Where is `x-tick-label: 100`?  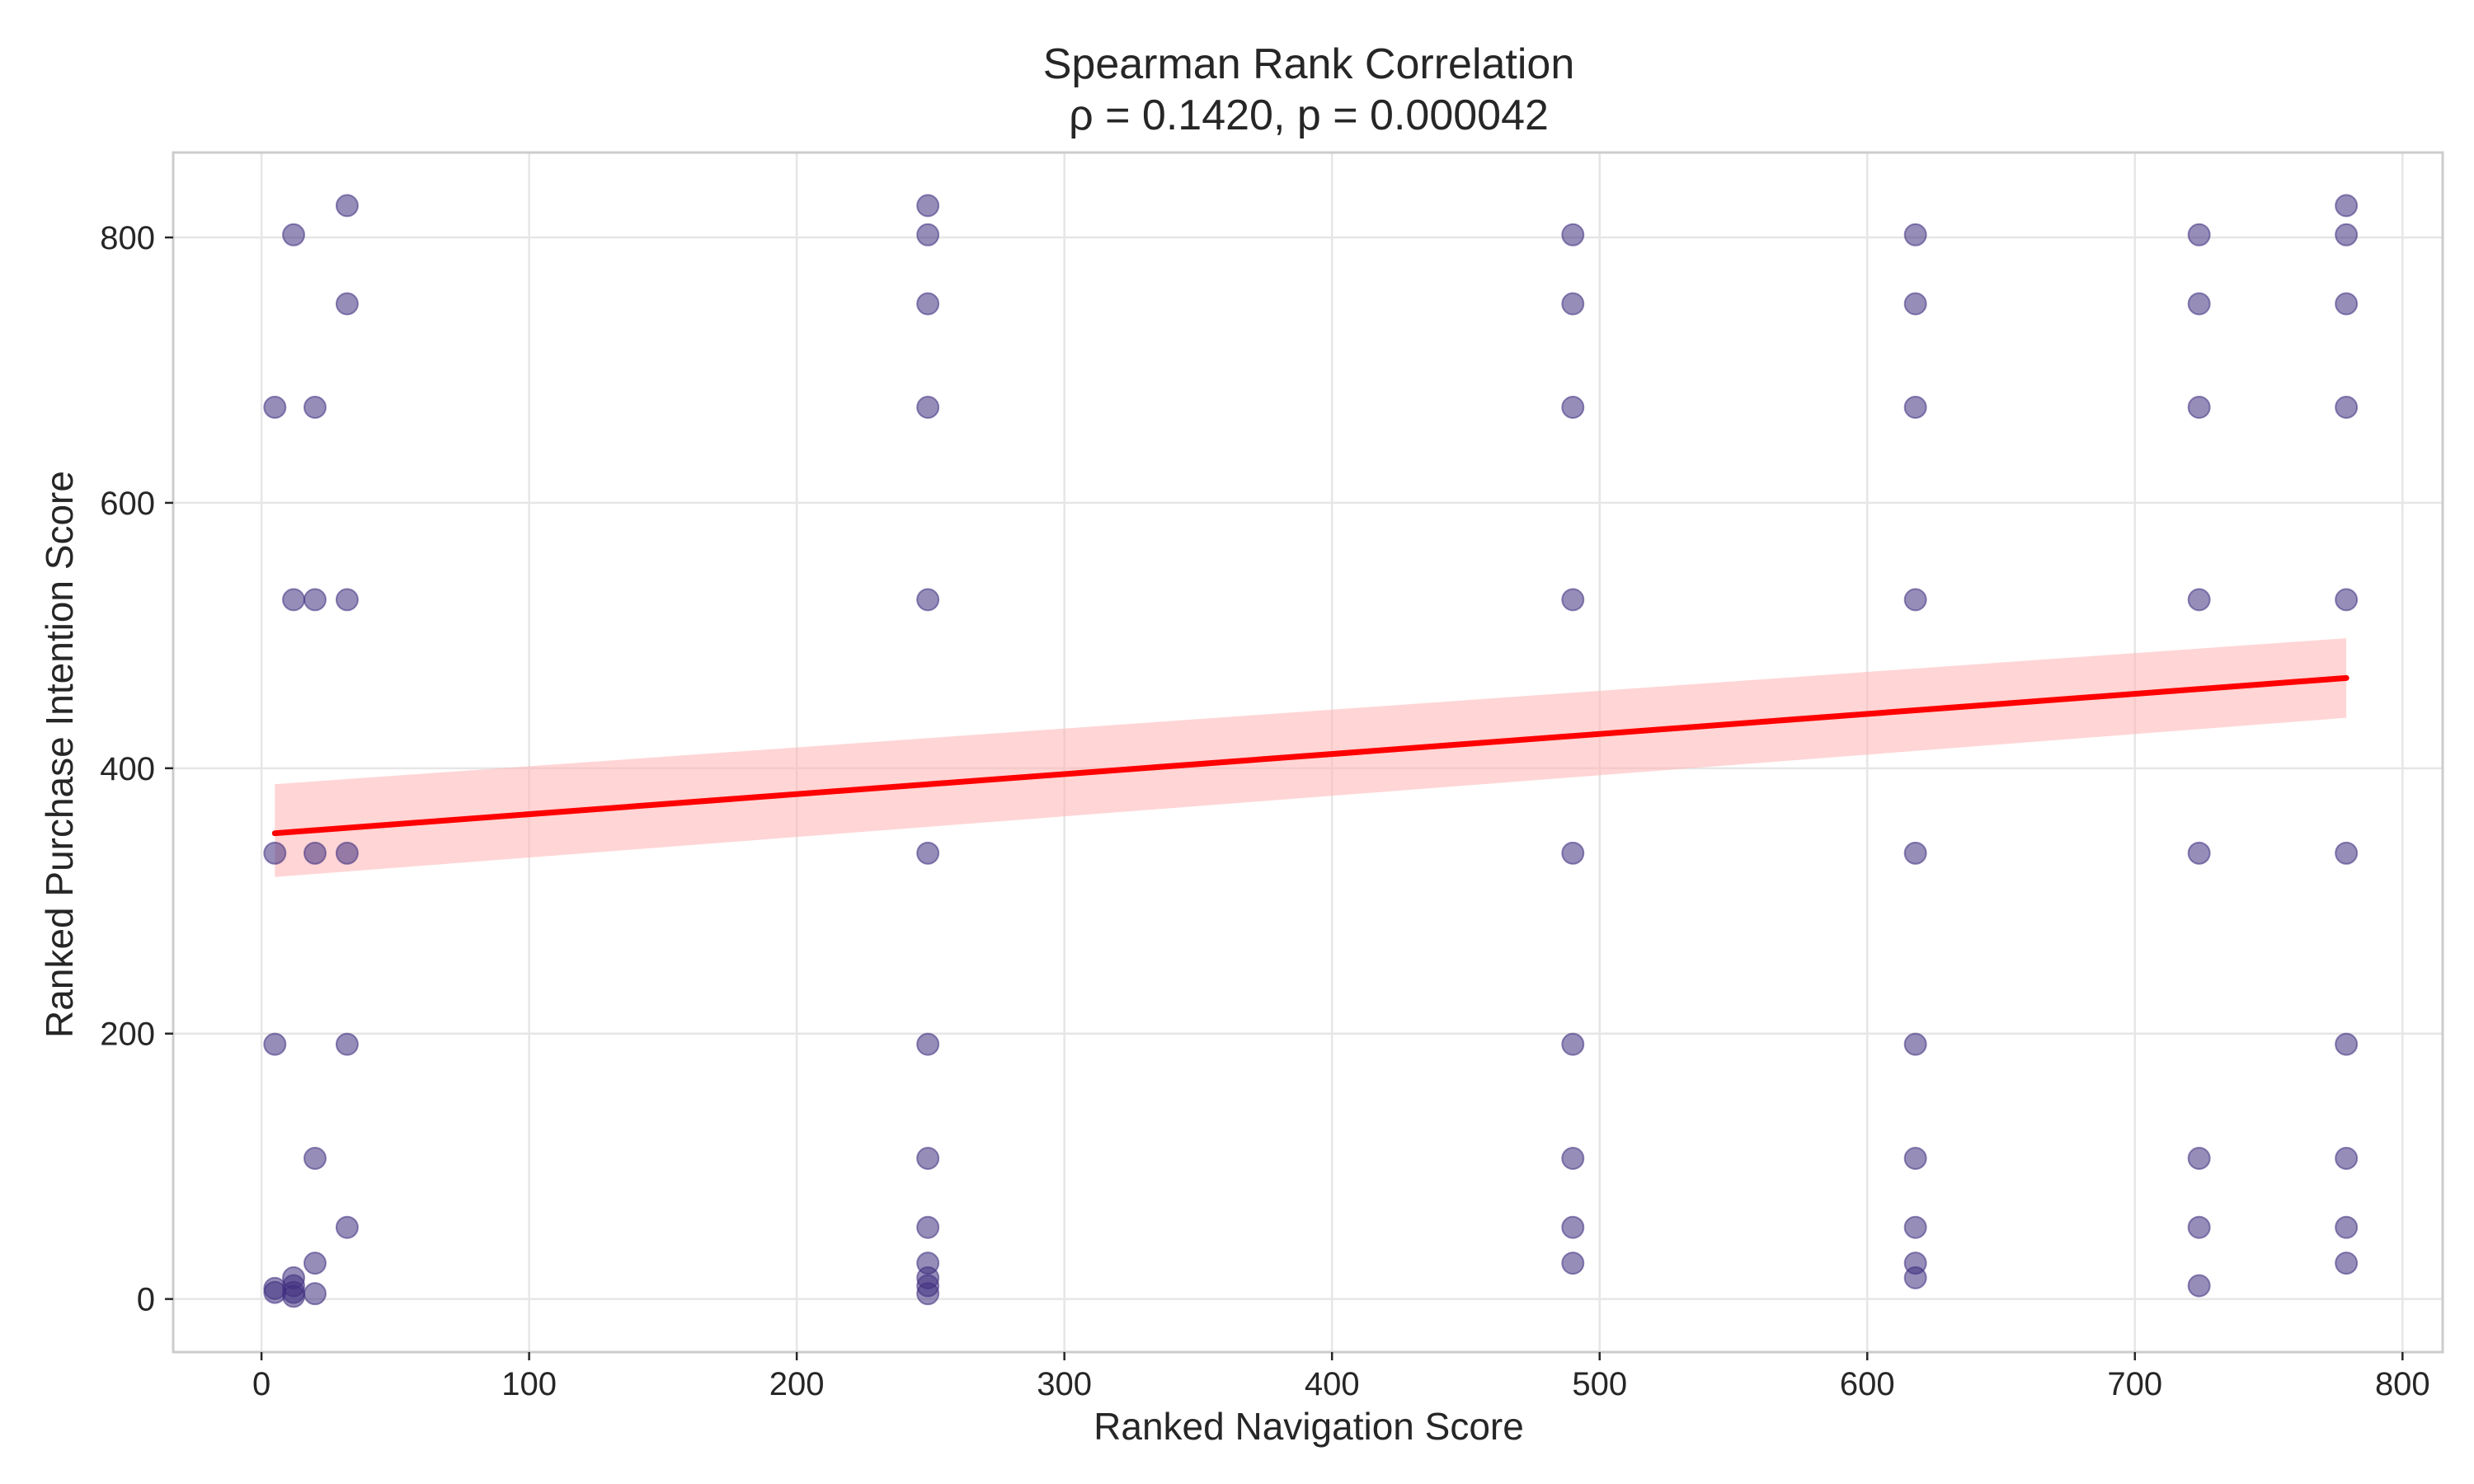 x-tick-label: 100 is located at coordinates (529, 1384).